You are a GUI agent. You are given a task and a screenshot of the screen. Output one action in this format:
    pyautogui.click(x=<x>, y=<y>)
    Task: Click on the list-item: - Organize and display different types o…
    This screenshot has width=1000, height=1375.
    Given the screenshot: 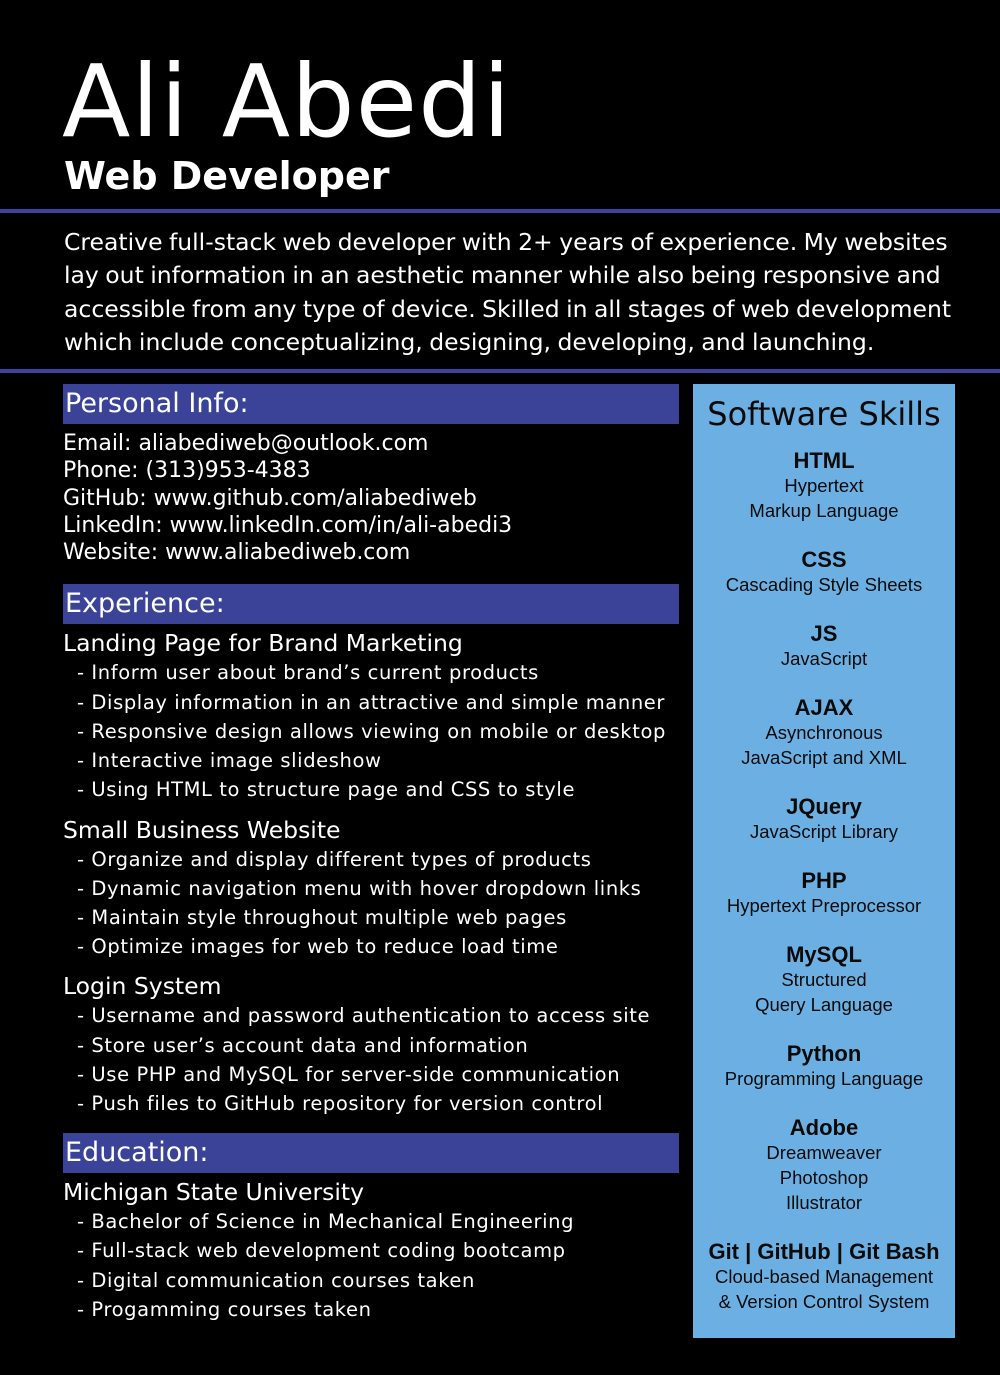 What is the action you would take?
    pyautogui.click(x=334, y=859)
    